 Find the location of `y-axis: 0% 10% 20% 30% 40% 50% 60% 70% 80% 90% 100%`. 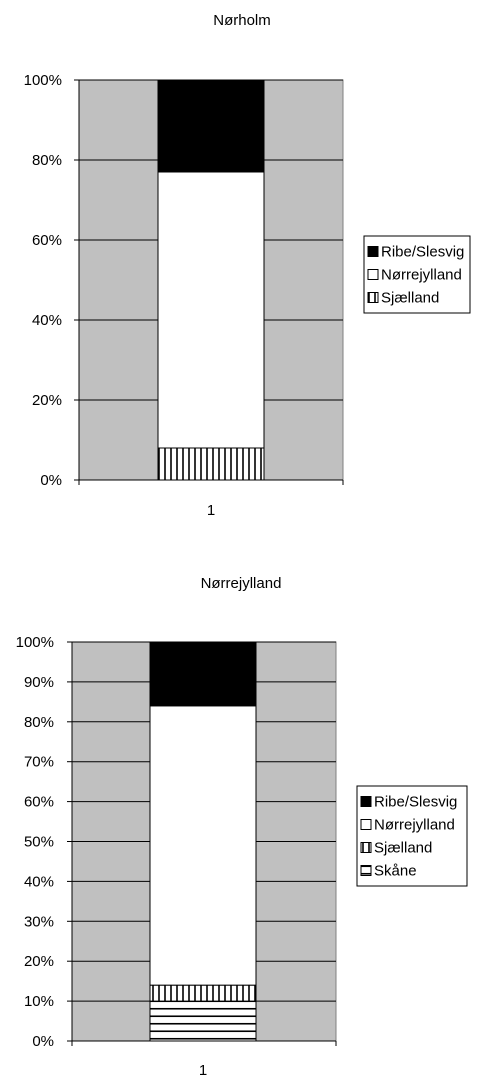

y-axis: 0% 10% 20% 30% 40% 50% 60% 70% 80% 90% 100% is located at coordinates (44, 842).